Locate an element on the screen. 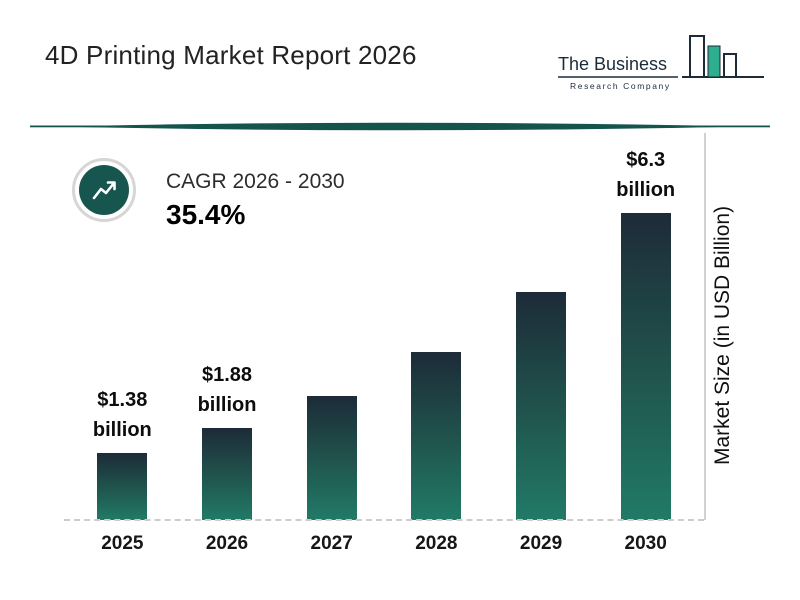  x-axis-label: 2030 is located at coordinates (645, 543).